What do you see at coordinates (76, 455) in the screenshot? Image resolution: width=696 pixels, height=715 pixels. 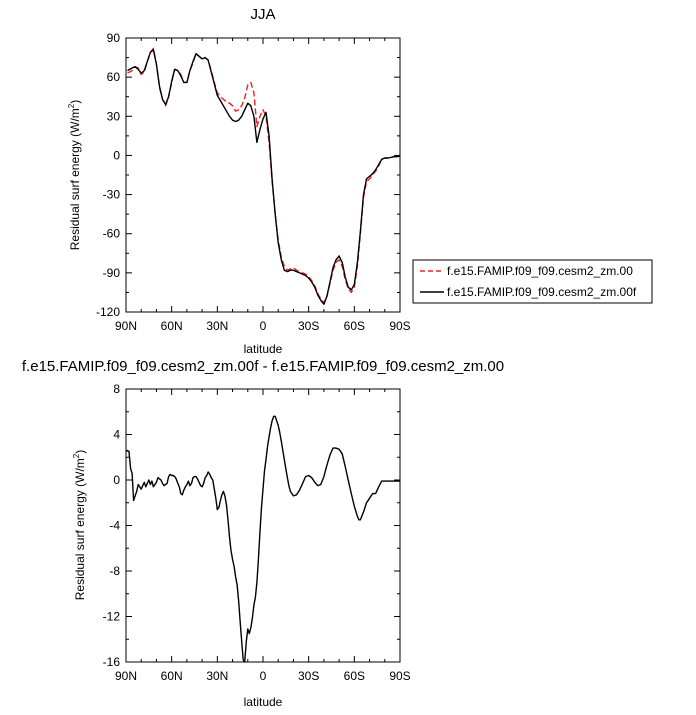 I see `bottom-chart-ylabel-superscript: 2` at bounding box center [76, 455].